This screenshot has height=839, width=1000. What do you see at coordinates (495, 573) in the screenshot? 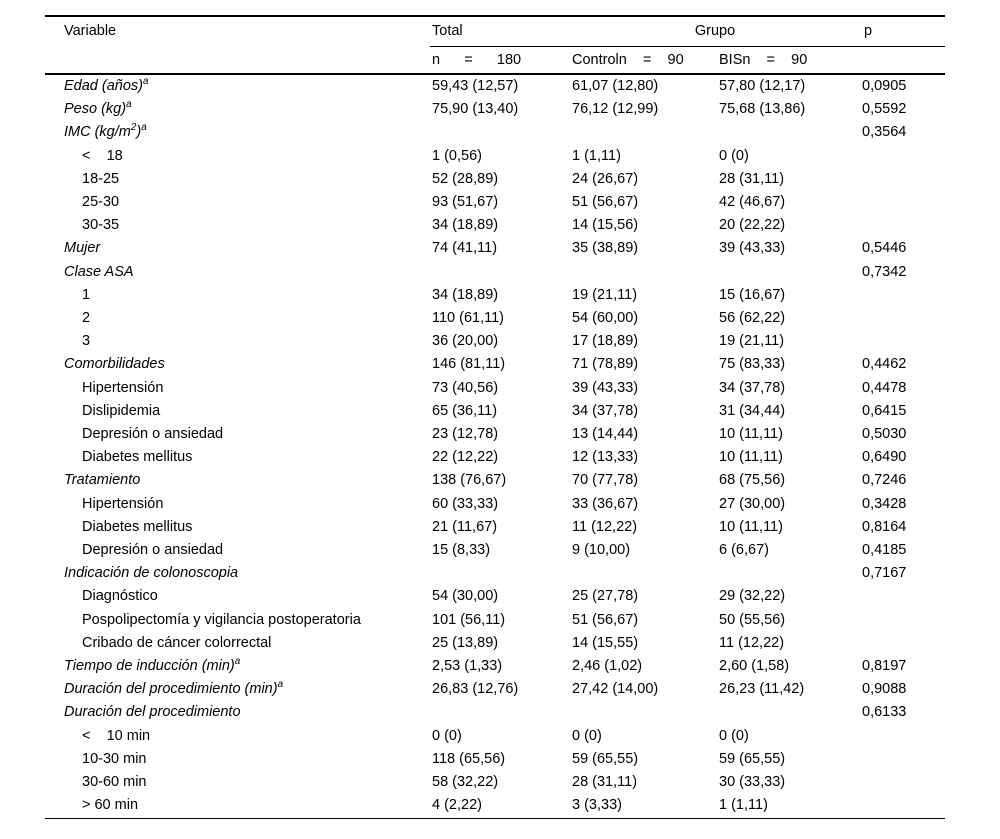
I see `table-row: Indicación de colonoscopia 0,7167` at bounding box center [495, 573].